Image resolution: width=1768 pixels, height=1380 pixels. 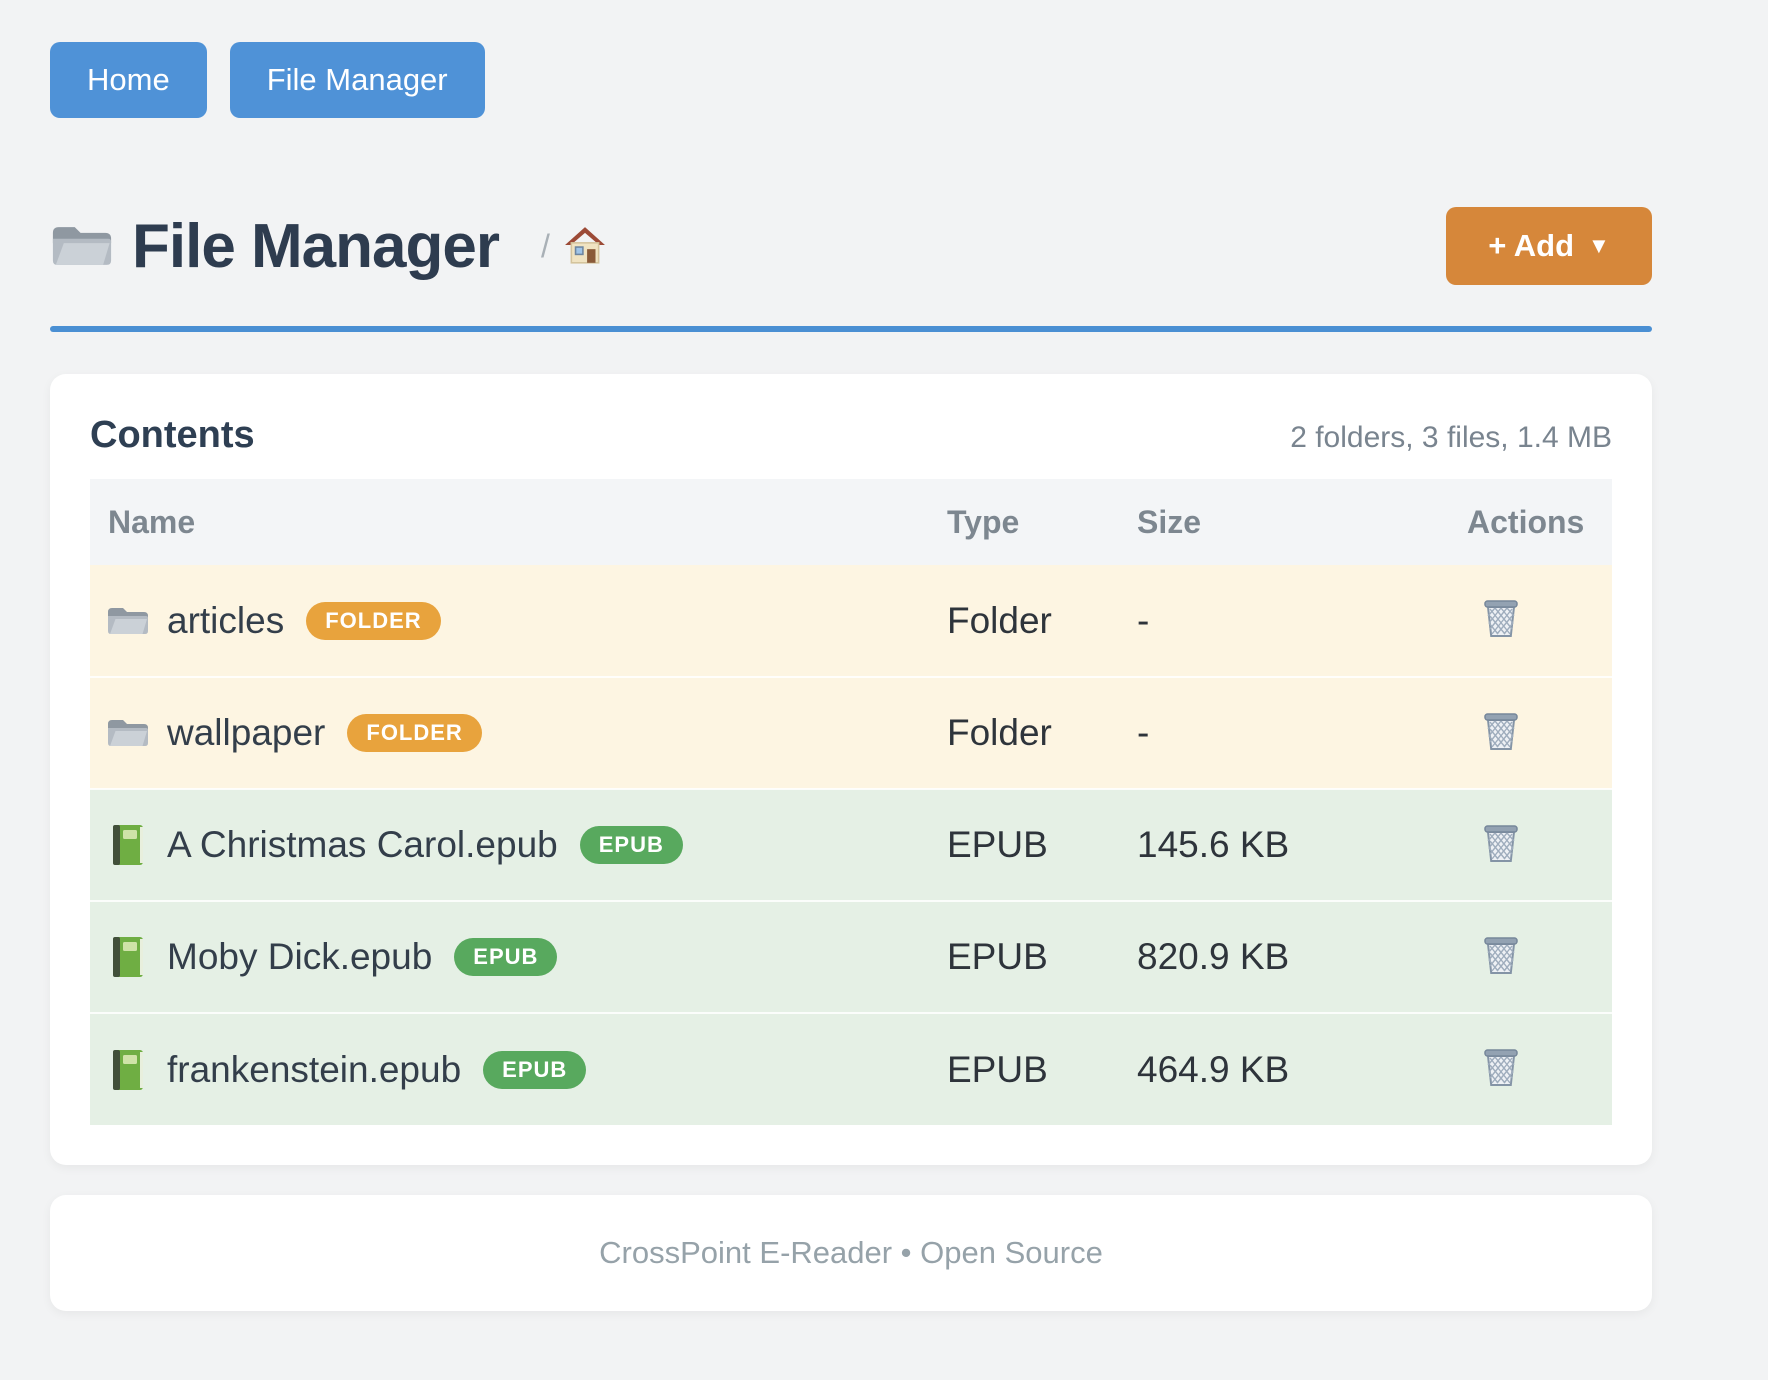 I want to click on table-row: Moby Dick.epub EPUB EPUB 820.9 KB, so click(x=851, y=957).